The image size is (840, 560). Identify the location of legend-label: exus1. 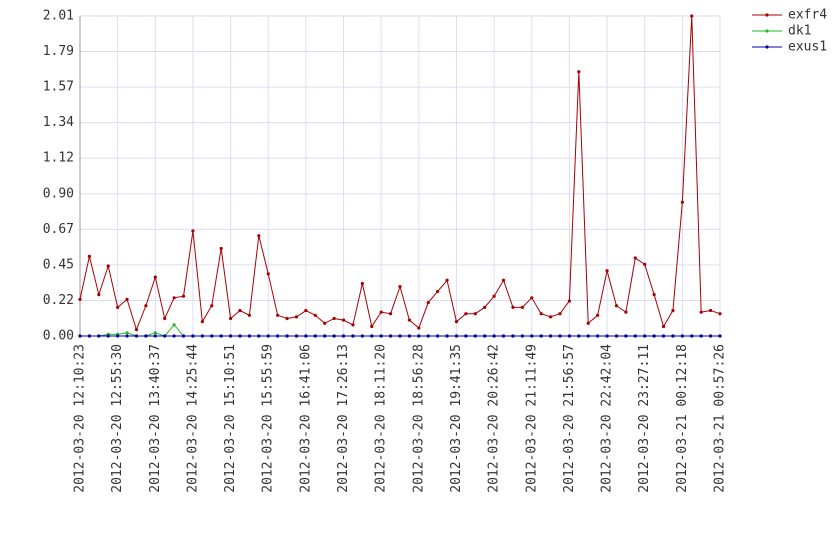
(807, 47).